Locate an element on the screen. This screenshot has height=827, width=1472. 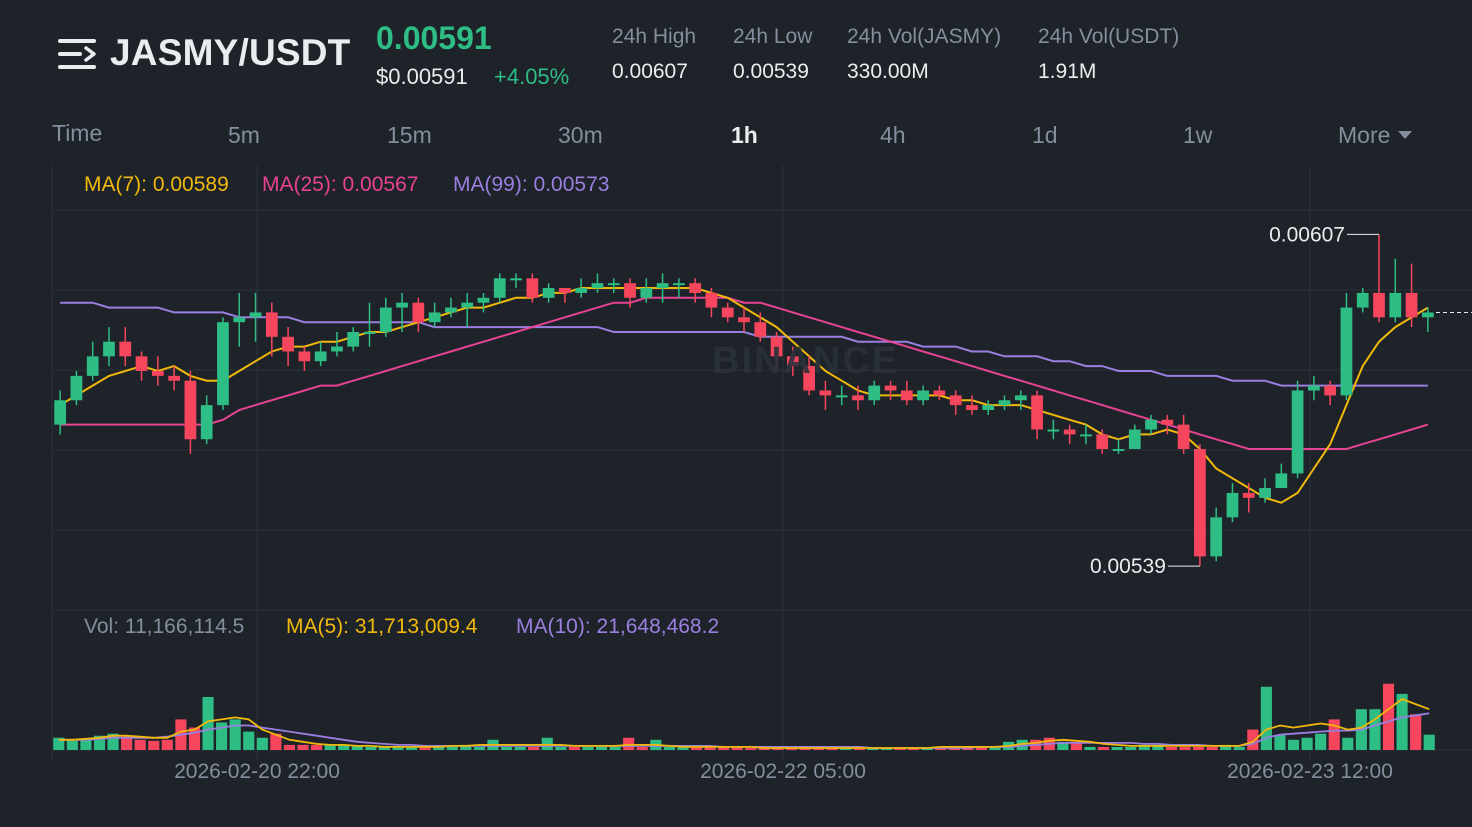
chevron-down-icon is located at coordinates (1405, 134).